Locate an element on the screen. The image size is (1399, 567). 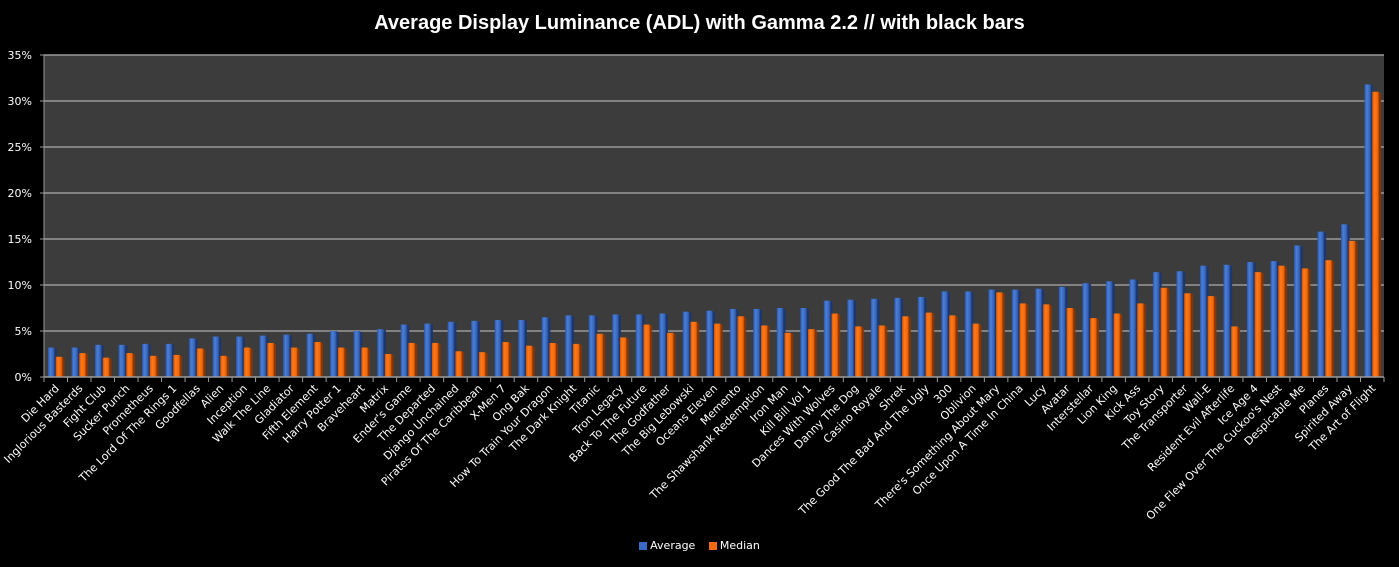
bar-average-avatar is located at coordinates (1062, 331).